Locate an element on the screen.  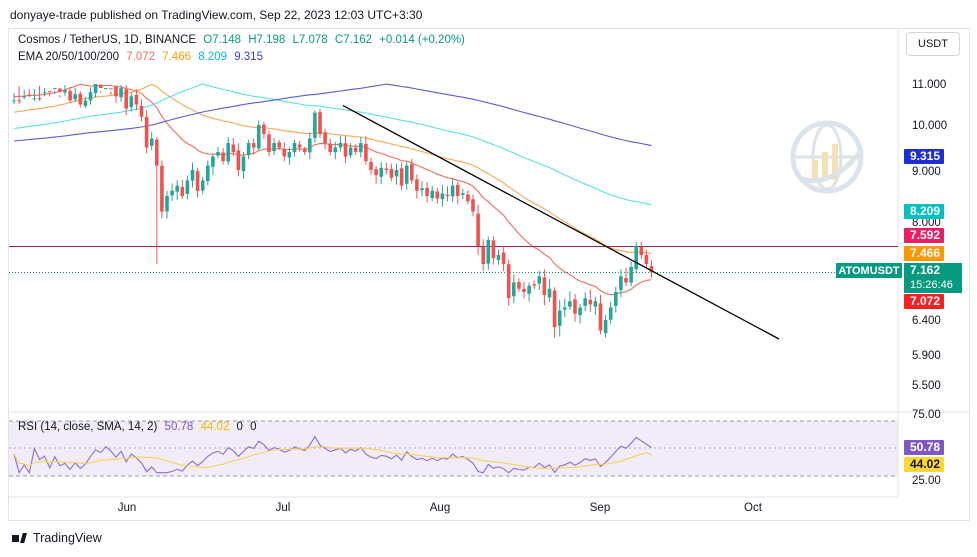
rsi-label: RSI (14, close, SMA, 14, 2) is located at coordinates (88, 427).